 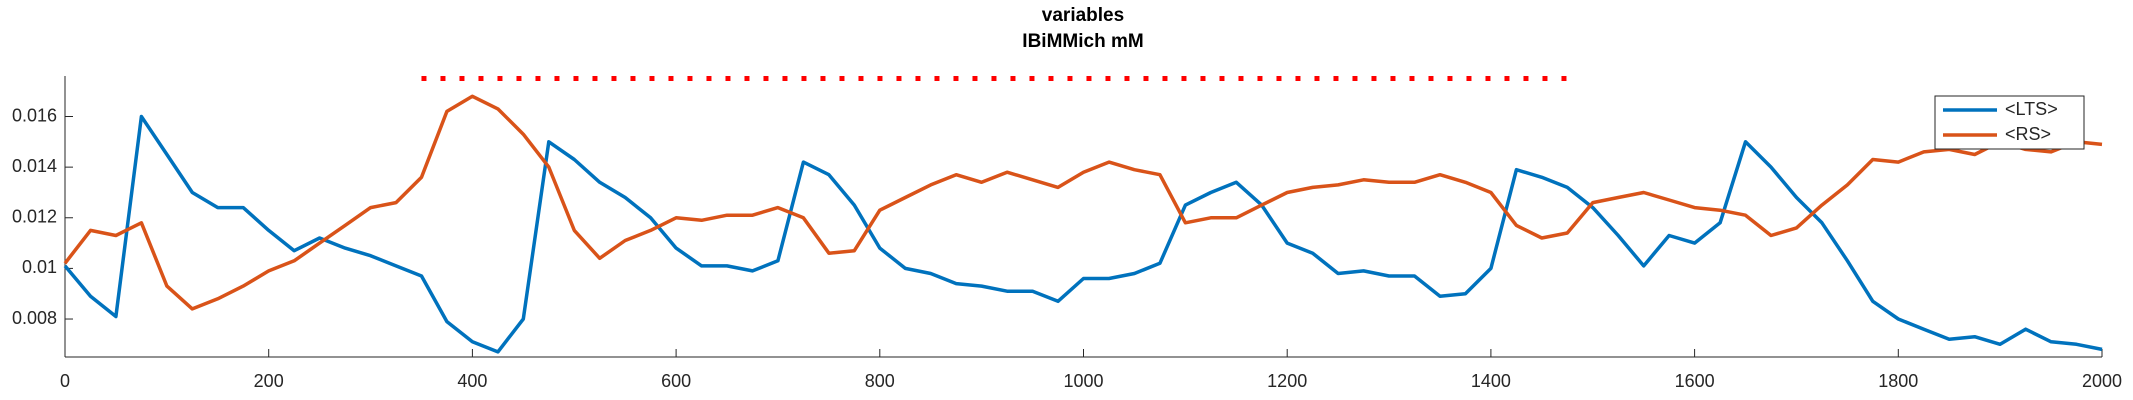 What do you see at coordinates (1082, 41) in the screenshot?
I see `chart-subtitle: IBiMMich mM` at bounding box center [1082, 41].